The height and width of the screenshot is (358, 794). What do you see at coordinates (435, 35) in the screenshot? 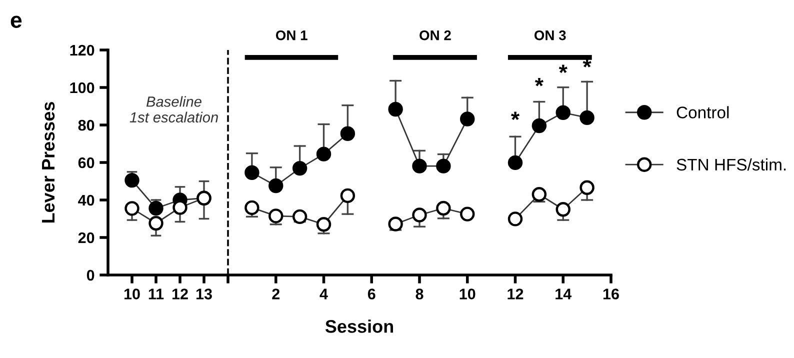
I see `text: ON 2` at bounding box center [435, 35].